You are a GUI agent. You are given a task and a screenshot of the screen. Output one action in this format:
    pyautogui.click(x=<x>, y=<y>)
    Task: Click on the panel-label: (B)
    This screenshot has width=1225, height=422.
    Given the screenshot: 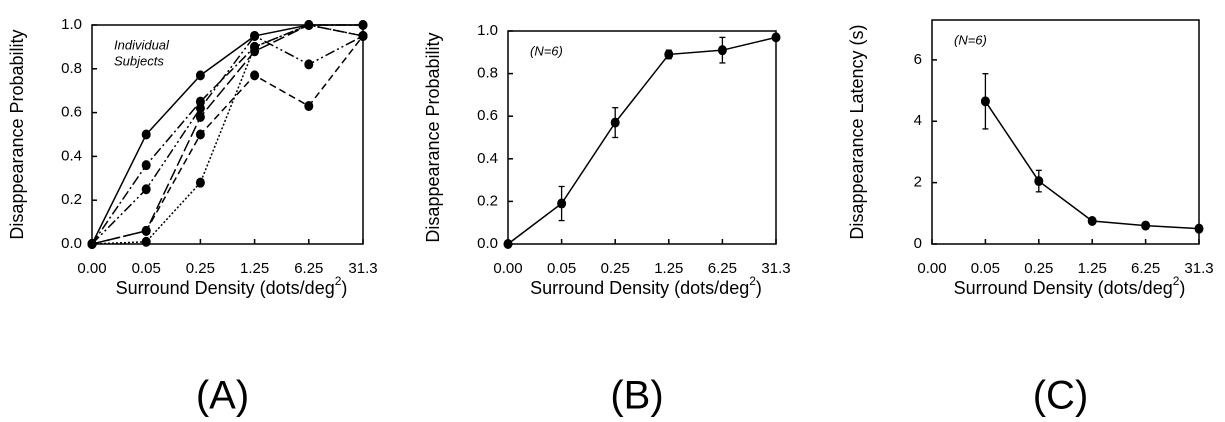 What is the action you would take?
    pyautogui.click(x=636, y=396)
    